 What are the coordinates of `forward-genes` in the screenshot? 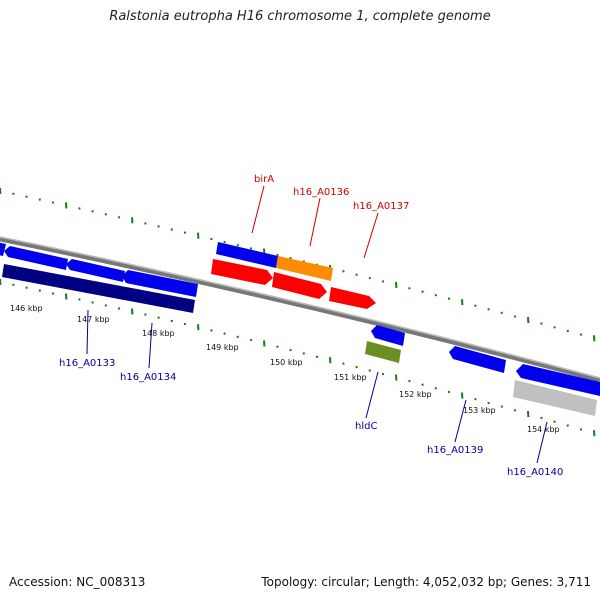 It's located at (166, 269).